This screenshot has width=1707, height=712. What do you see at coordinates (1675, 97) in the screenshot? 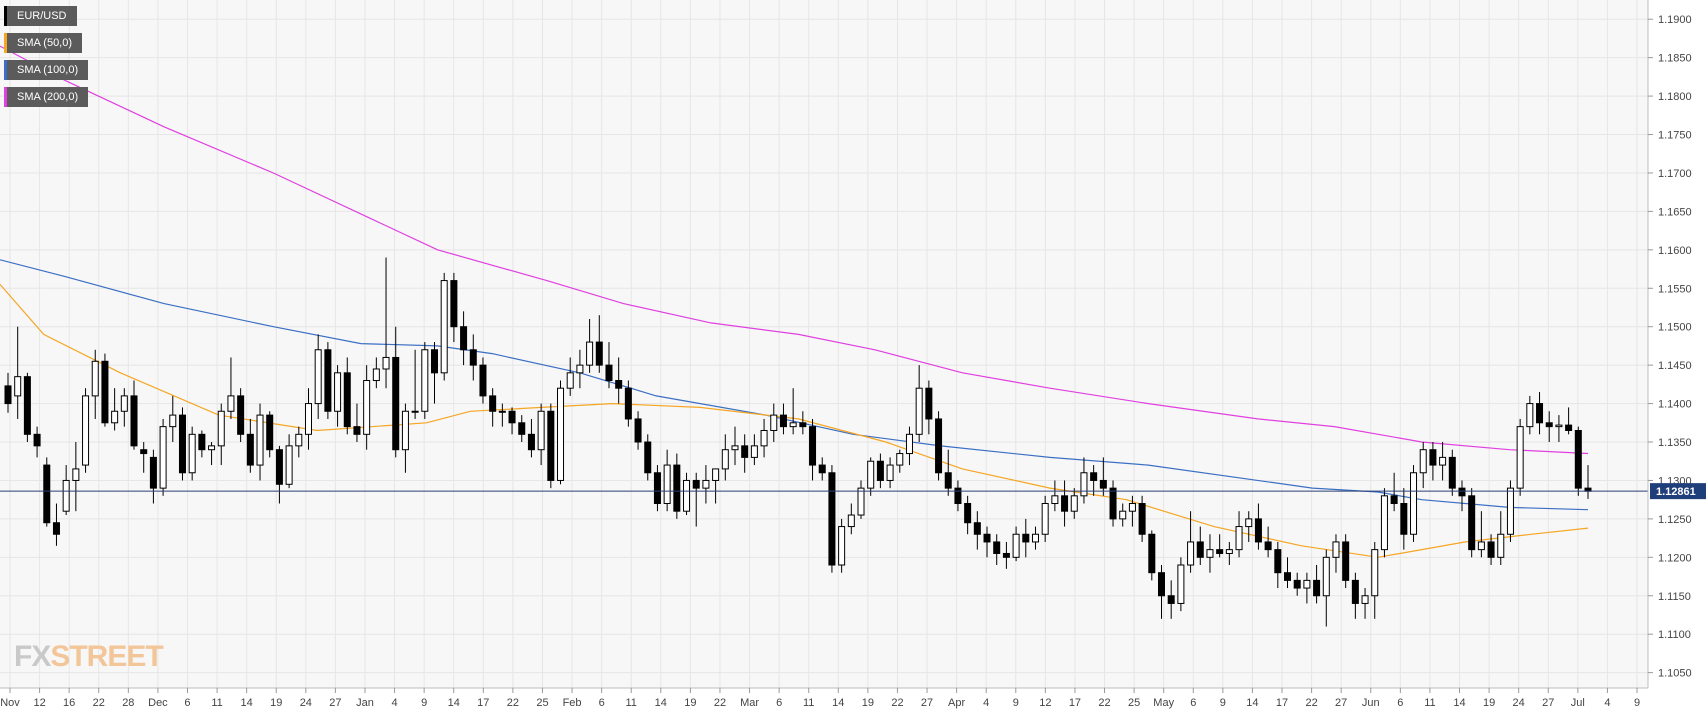
I see `price-tick-label: 1.1800` at bounding box center [1675, 97].